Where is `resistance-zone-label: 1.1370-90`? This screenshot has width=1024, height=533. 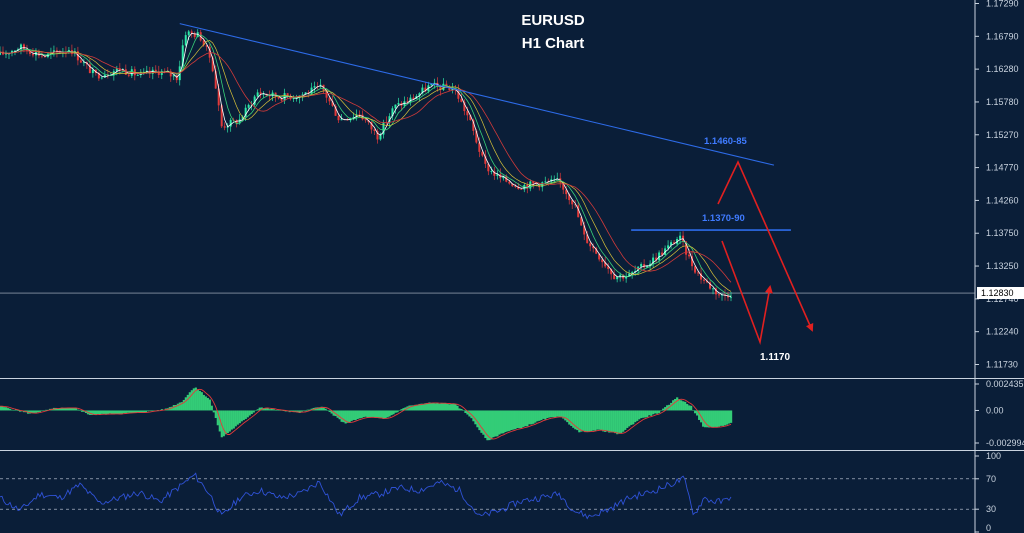 resistance-zone-label: 1.1370-90 is located at coordinates (723, 218).